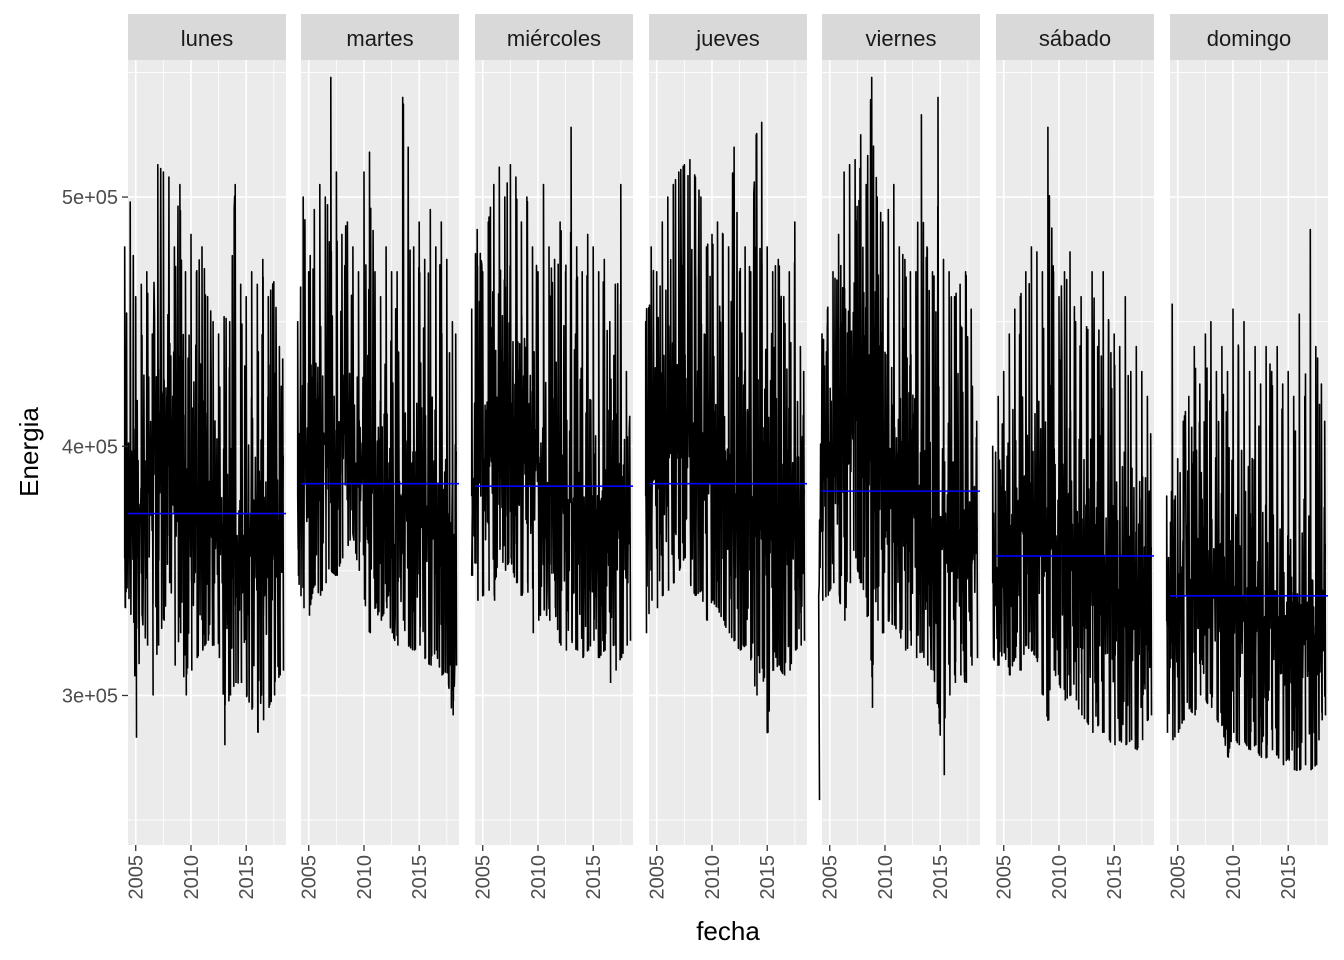  I want to click on y-tick-label: 4e+05, so click(90, 447).